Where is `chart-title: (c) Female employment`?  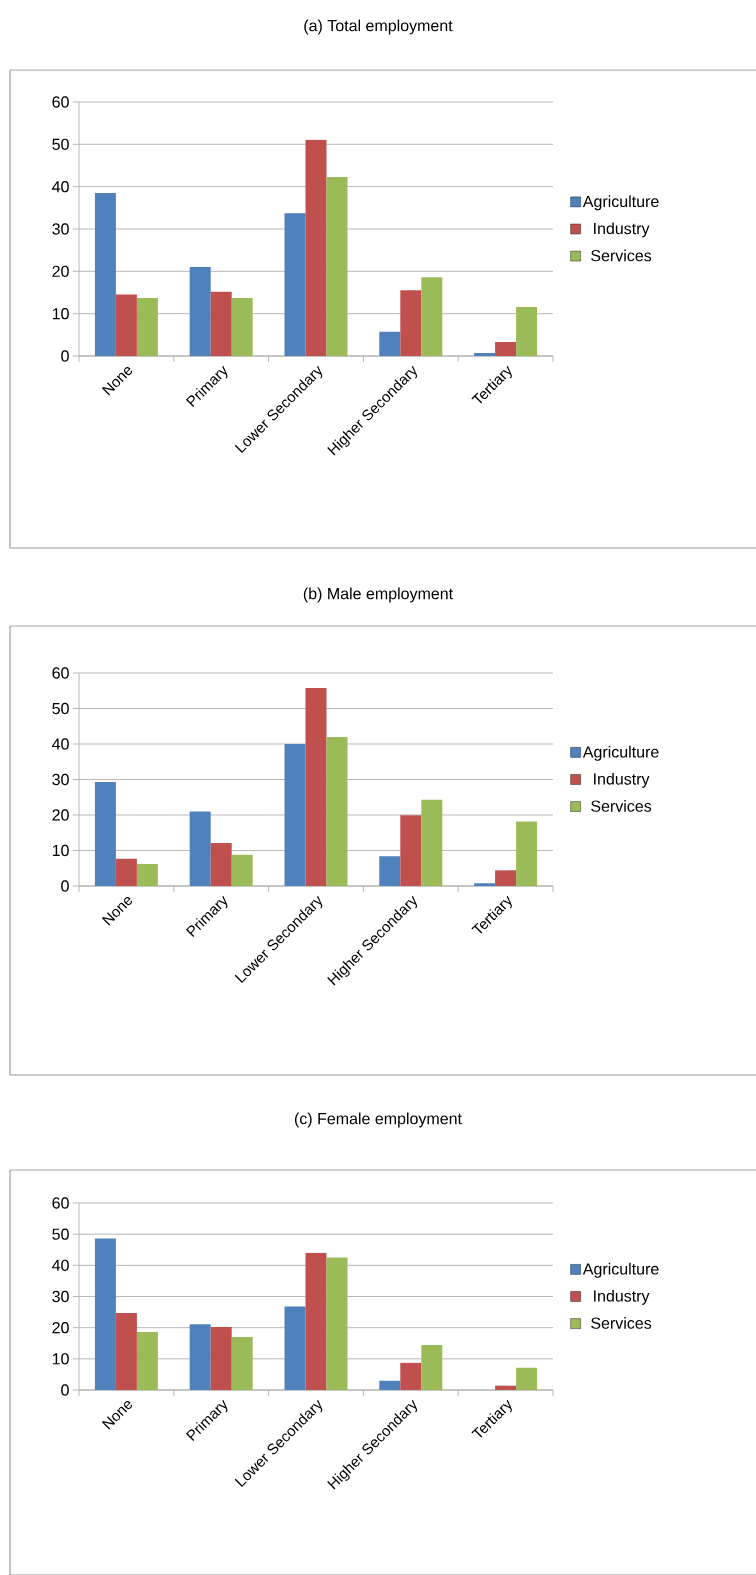 chart-title: (c) Female employment is located at coordinates (378, 1120).